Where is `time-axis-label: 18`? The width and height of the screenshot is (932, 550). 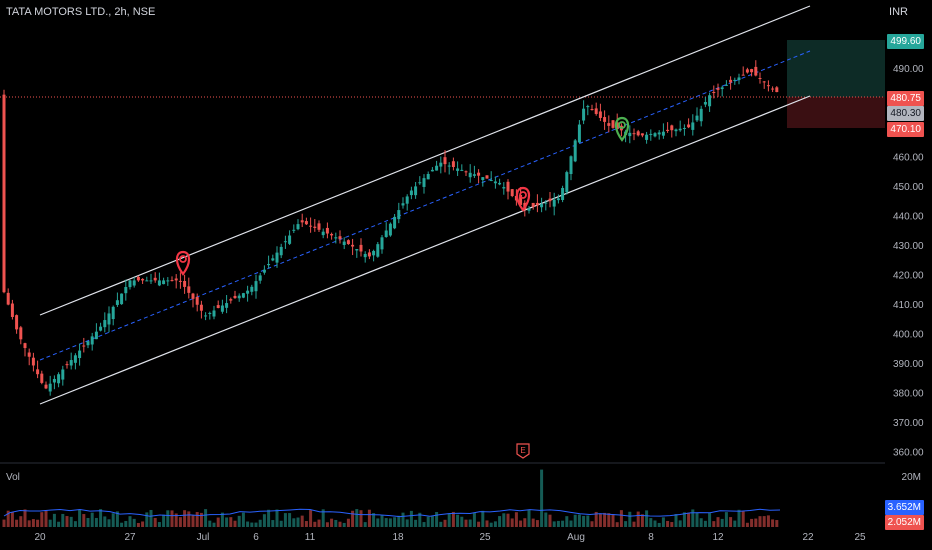
time-axis-label: 18 is located at coordinates (398, 537).